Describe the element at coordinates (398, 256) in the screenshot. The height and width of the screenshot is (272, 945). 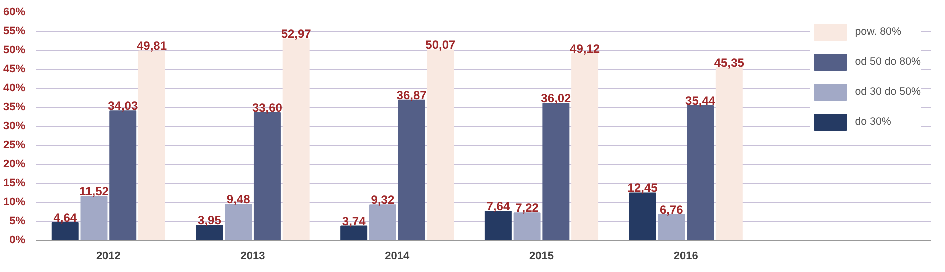
I see `x-tick-label: 2014` at that location.